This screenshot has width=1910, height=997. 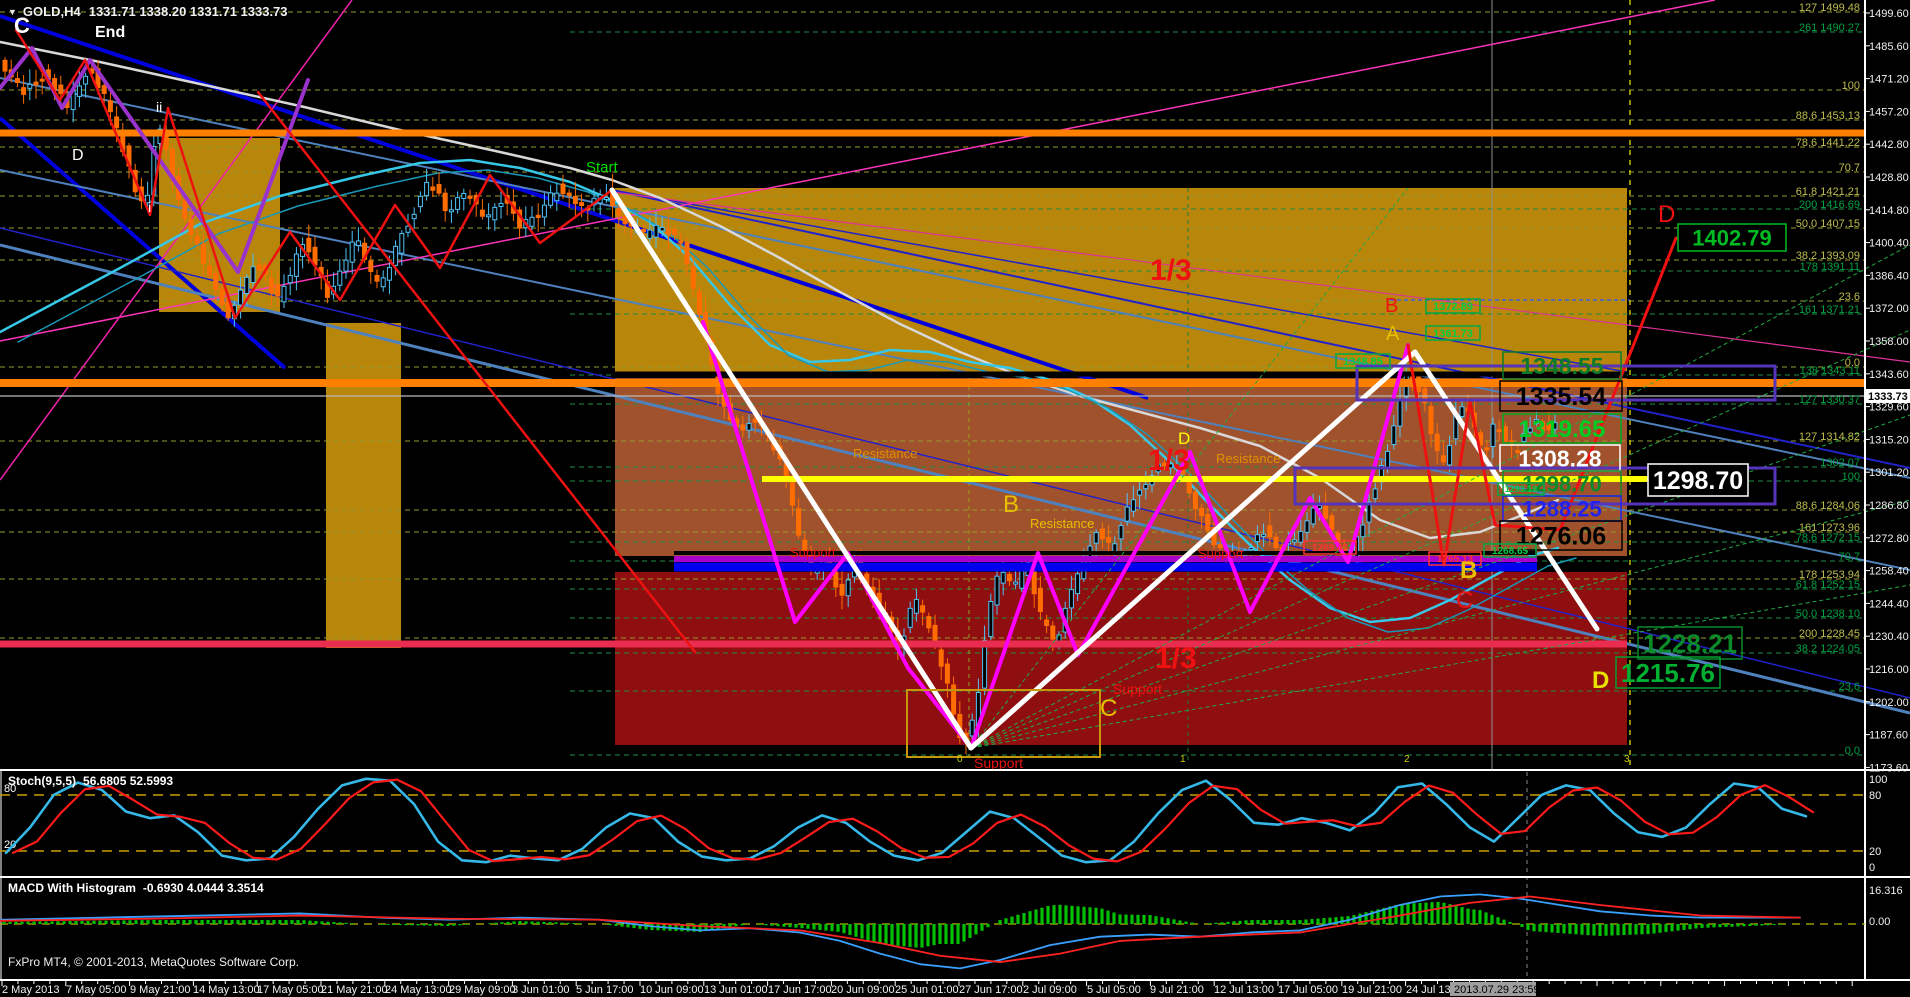 What do you see at coordinates (602, 167) in the screenshot?
I see `svg-text: Start` at bounding box center [602, 167].